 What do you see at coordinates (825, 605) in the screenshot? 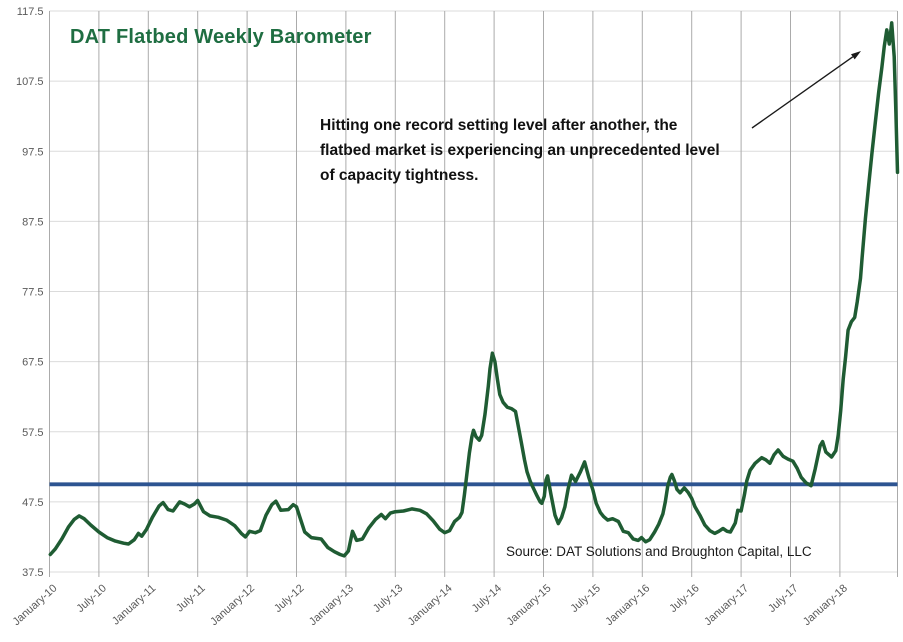
I see `x-axis-label: January-18` at bounding box center [825, 605].